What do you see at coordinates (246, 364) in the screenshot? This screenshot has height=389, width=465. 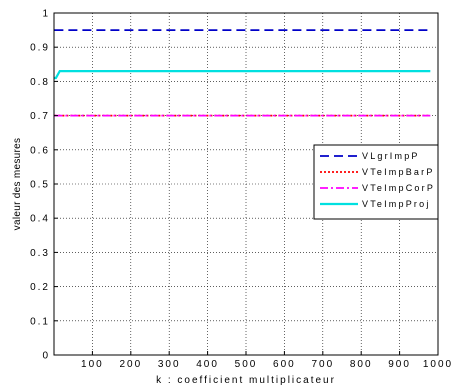 I see `x-tick-label: 500` at bounding box center [246, 364].